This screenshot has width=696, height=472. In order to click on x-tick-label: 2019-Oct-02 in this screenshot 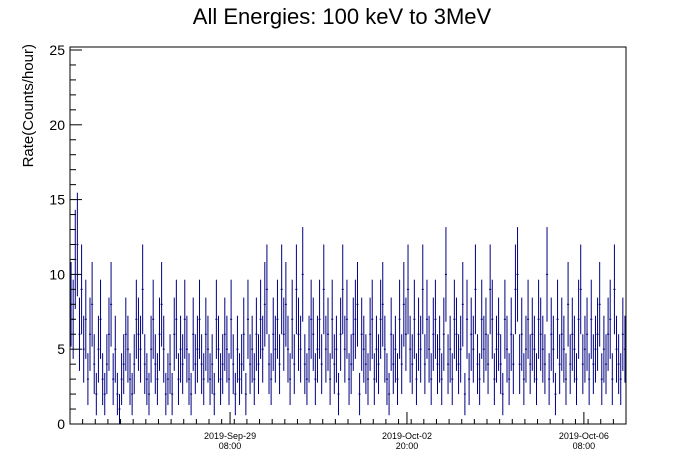, I will do `click(407, 436)`.